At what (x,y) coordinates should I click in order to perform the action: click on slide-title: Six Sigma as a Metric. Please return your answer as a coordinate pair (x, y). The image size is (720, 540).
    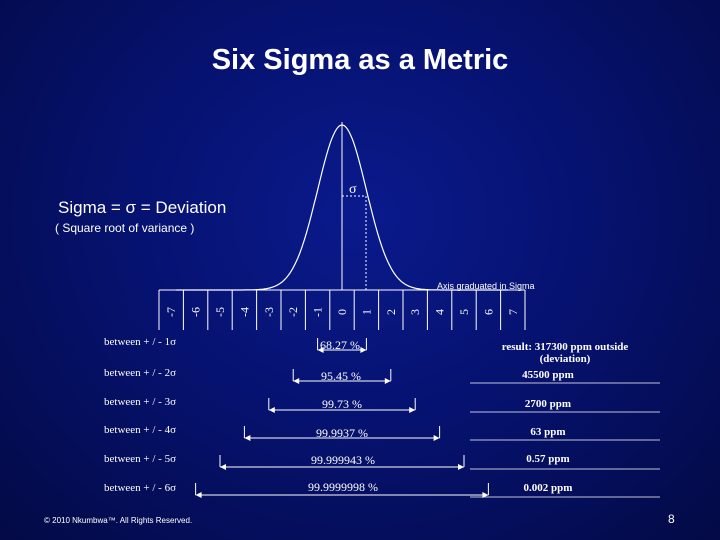
    Looking at the image, I should click on (360, 60).